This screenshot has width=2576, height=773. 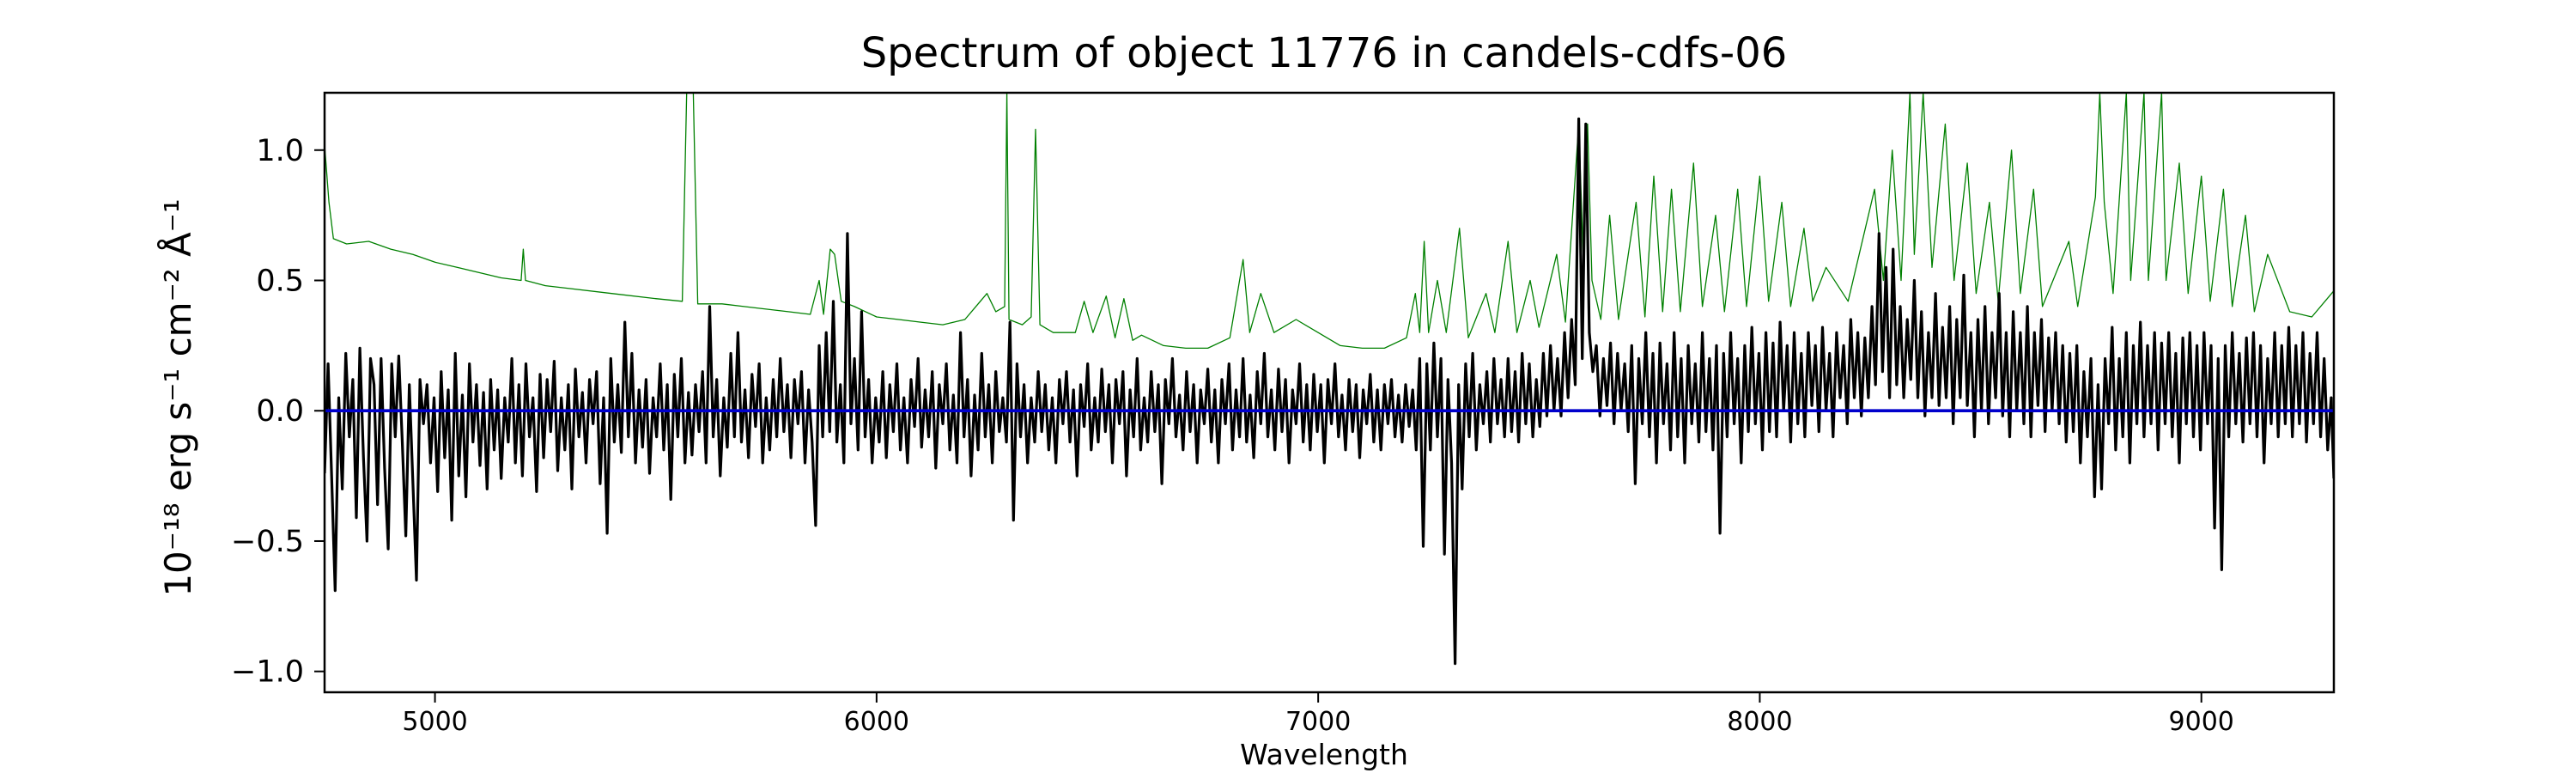 I want to click on y-tick-label: 0.0, so click(x=280, y=411).